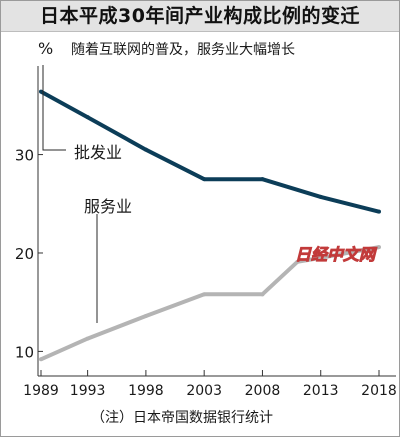 The width and height of the screenshot is (400, 437). What do you see at coordinates (24, 352) in the screenshot?
I see `y-tick-label: 10` at bounding box center [24, 352].